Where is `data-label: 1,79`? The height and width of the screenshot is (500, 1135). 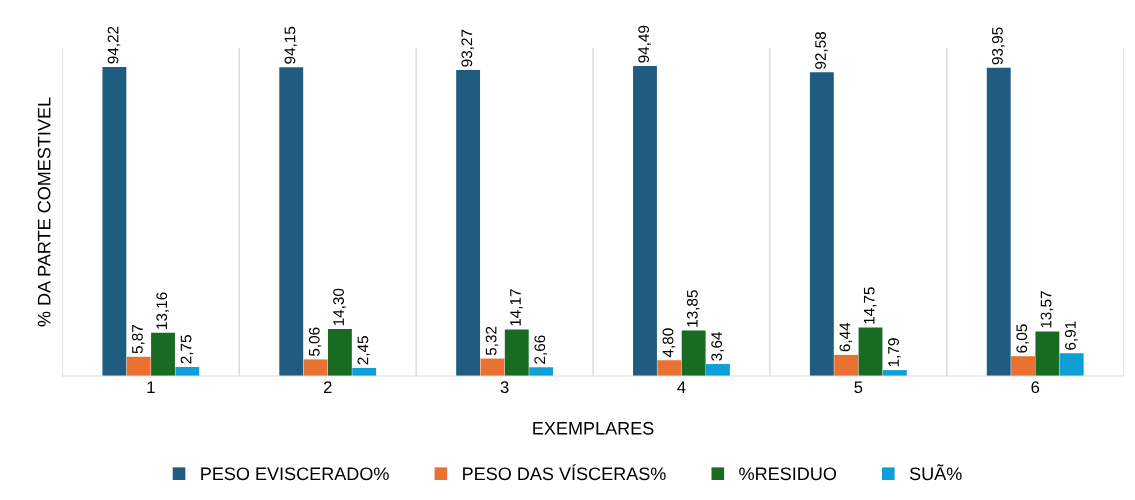 data-label: 1,79 is located at coordinates (894, 352).